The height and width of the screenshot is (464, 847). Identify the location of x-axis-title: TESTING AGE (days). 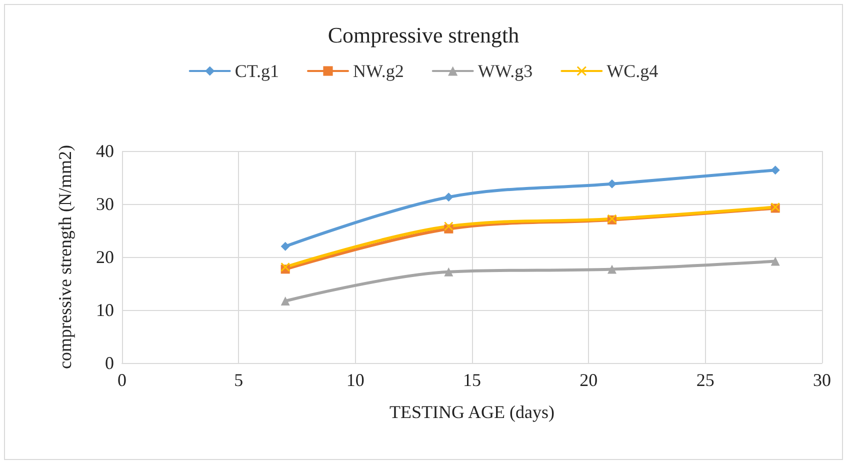
(472, 412).